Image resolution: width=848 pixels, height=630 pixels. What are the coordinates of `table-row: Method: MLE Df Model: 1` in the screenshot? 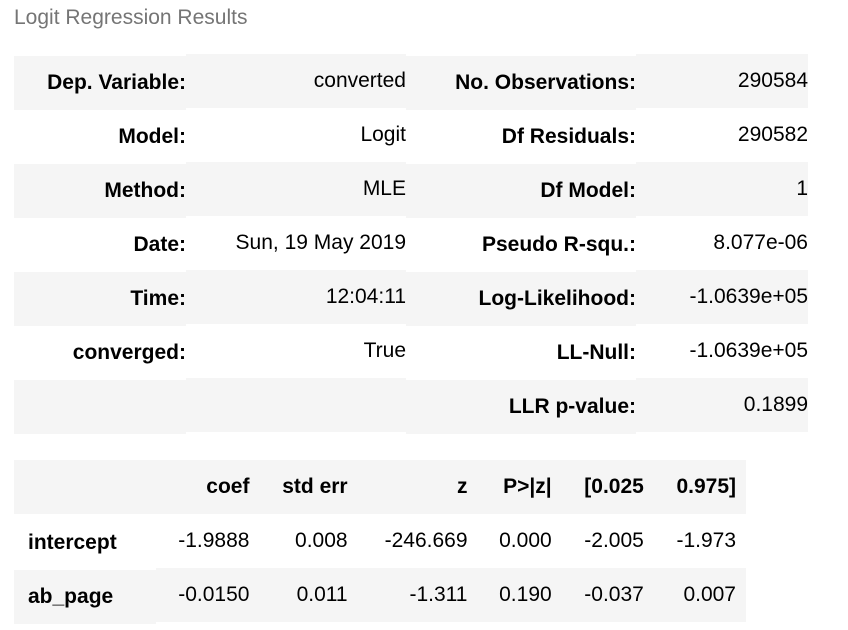 It's located at (411, 191).